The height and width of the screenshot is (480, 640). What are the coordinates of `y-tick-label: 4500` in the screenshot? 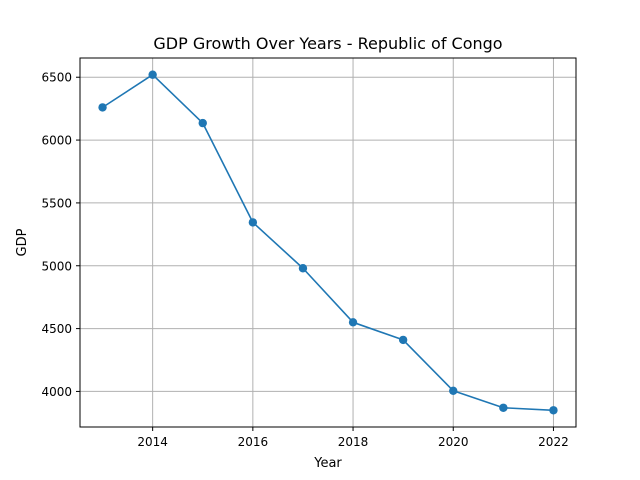 It's located at (56, 329).